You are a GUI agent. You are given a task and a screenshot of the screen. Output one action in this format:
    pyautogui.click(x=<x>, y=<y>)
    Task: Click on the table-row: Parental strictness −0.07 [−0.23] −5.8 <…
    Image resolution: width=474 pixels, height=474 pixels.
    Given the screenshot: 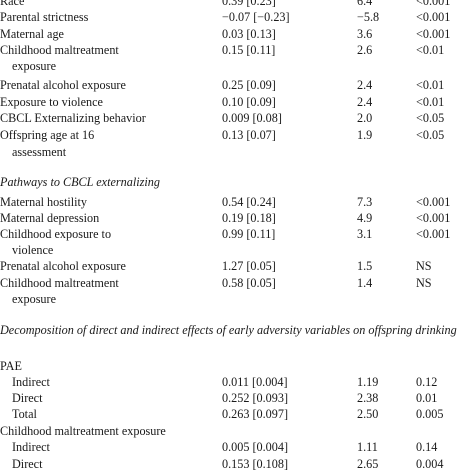 What is the action you would take?
    pyautogui.click(x=237, y=17)
    